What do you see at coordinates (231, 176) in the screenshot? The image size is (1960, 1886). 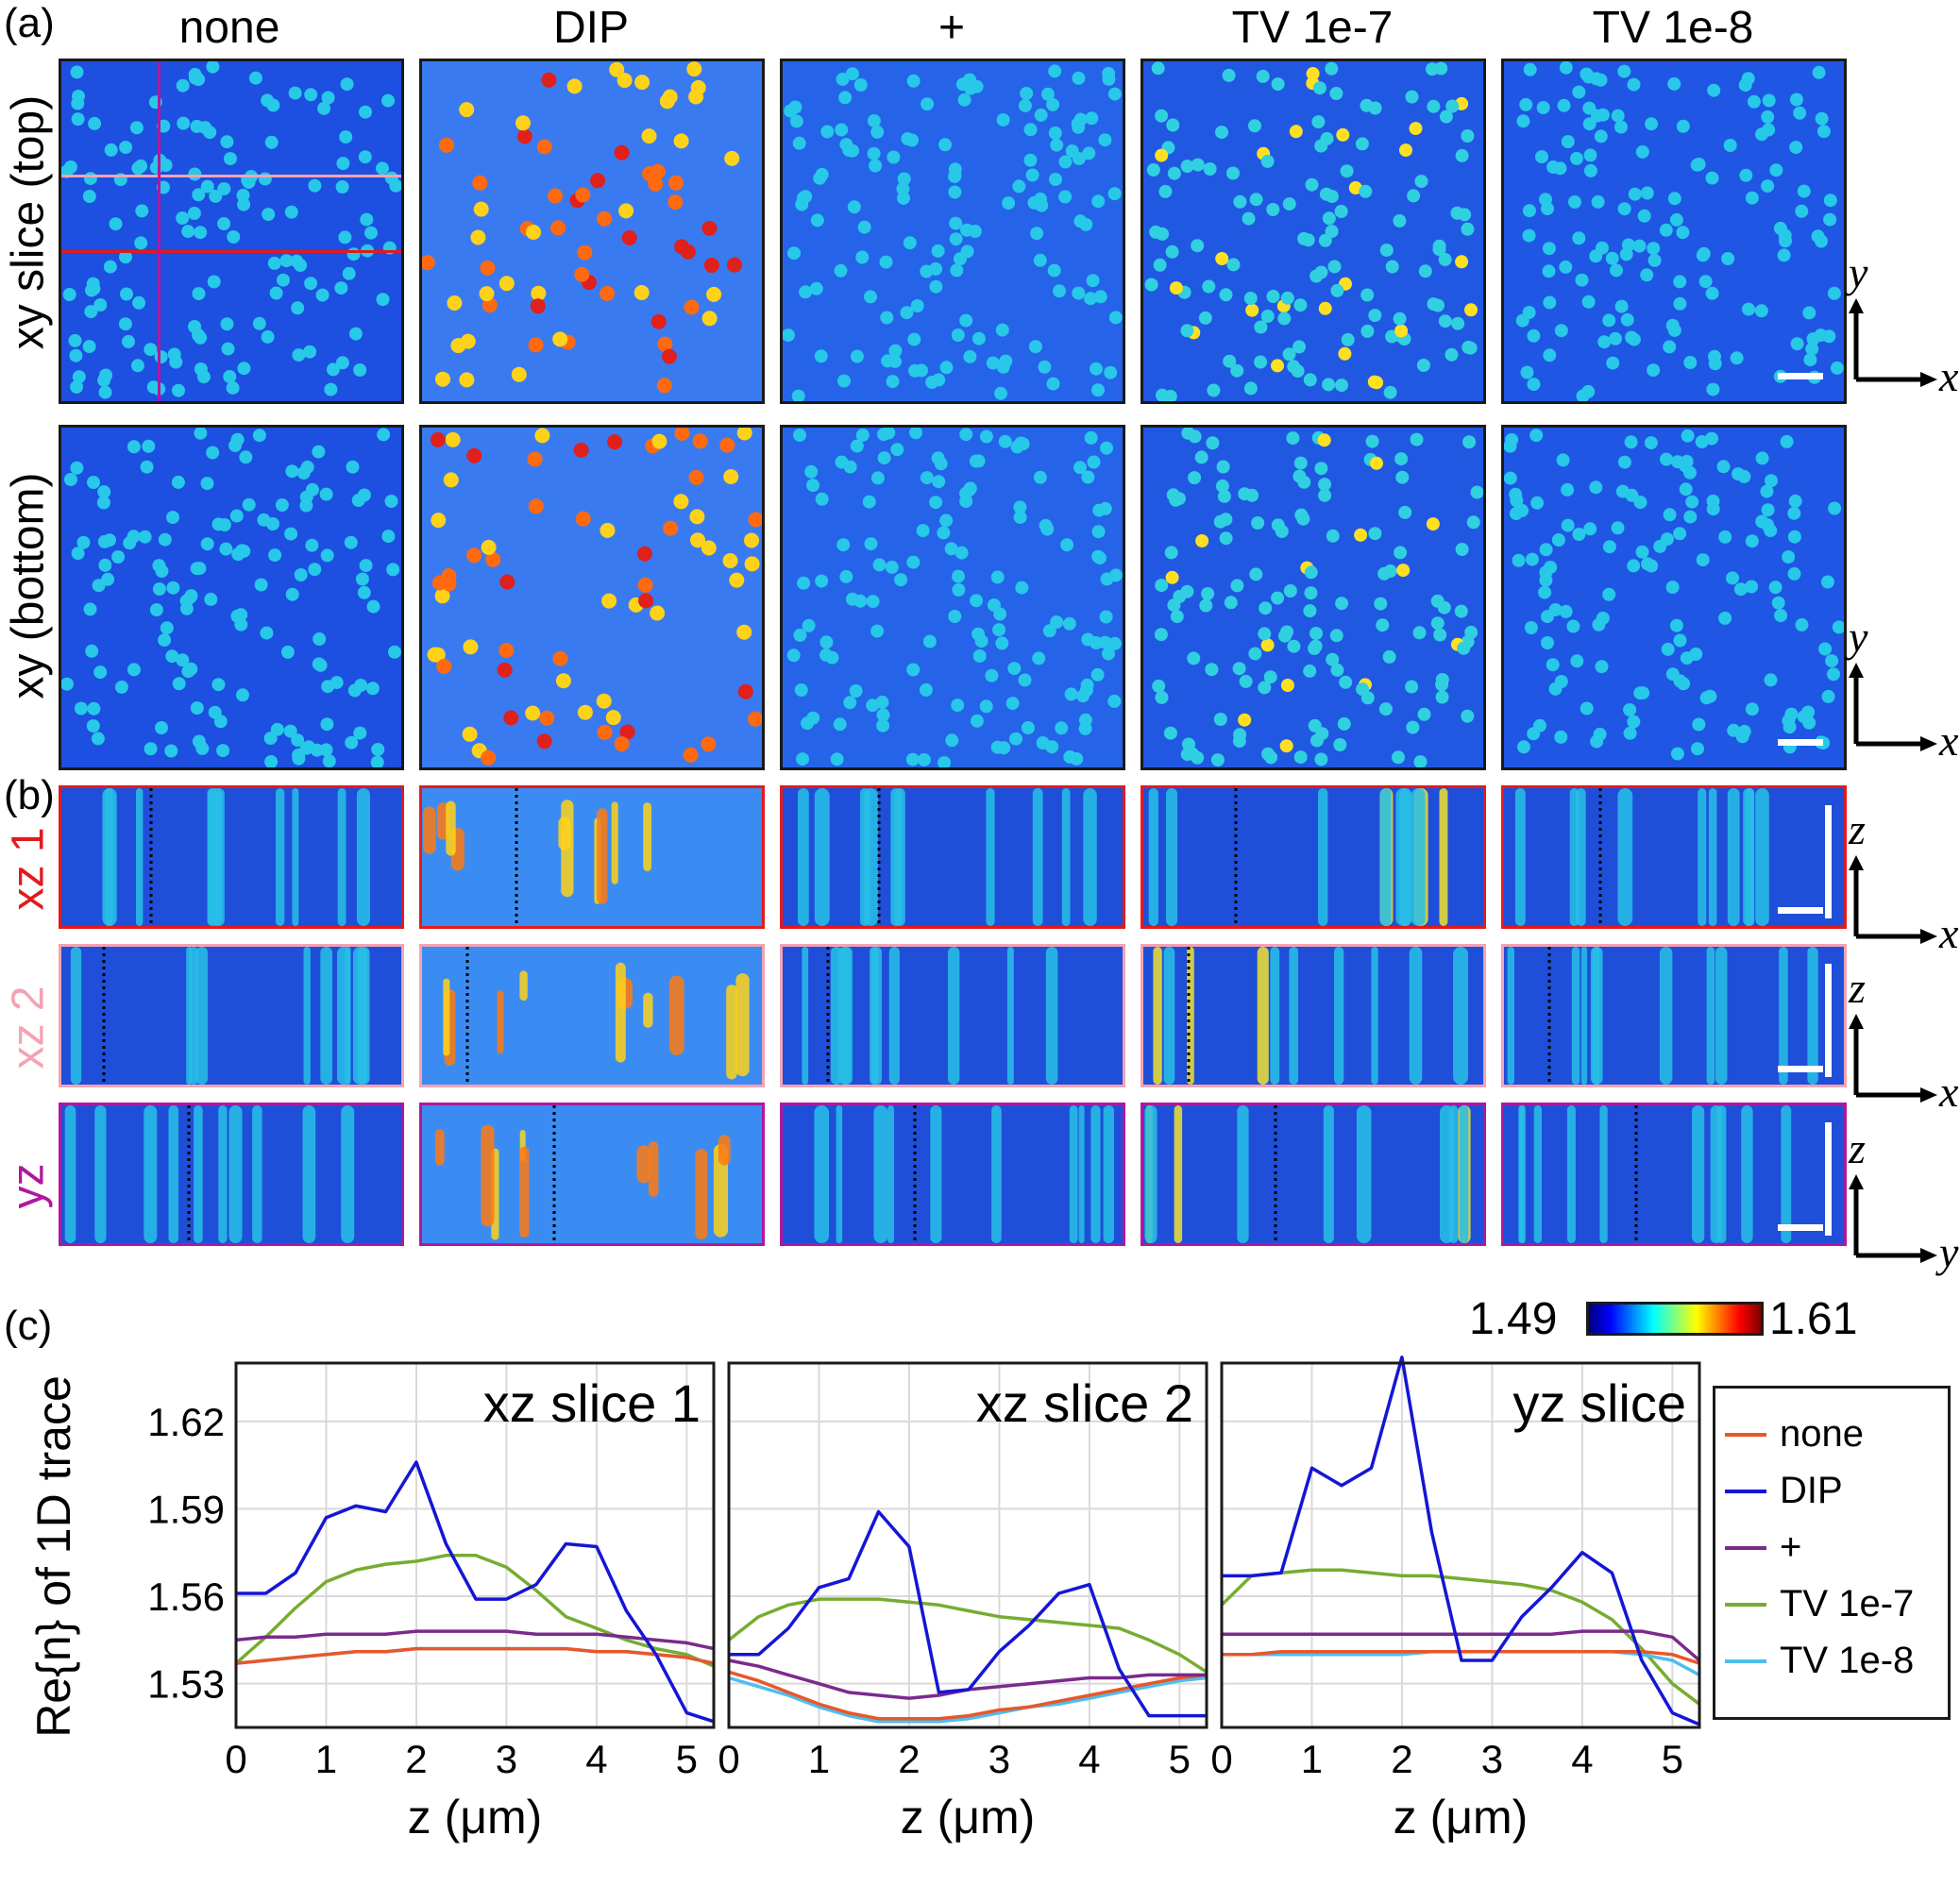 I see `xz2-slice-line` at bounding box center [231, 176].